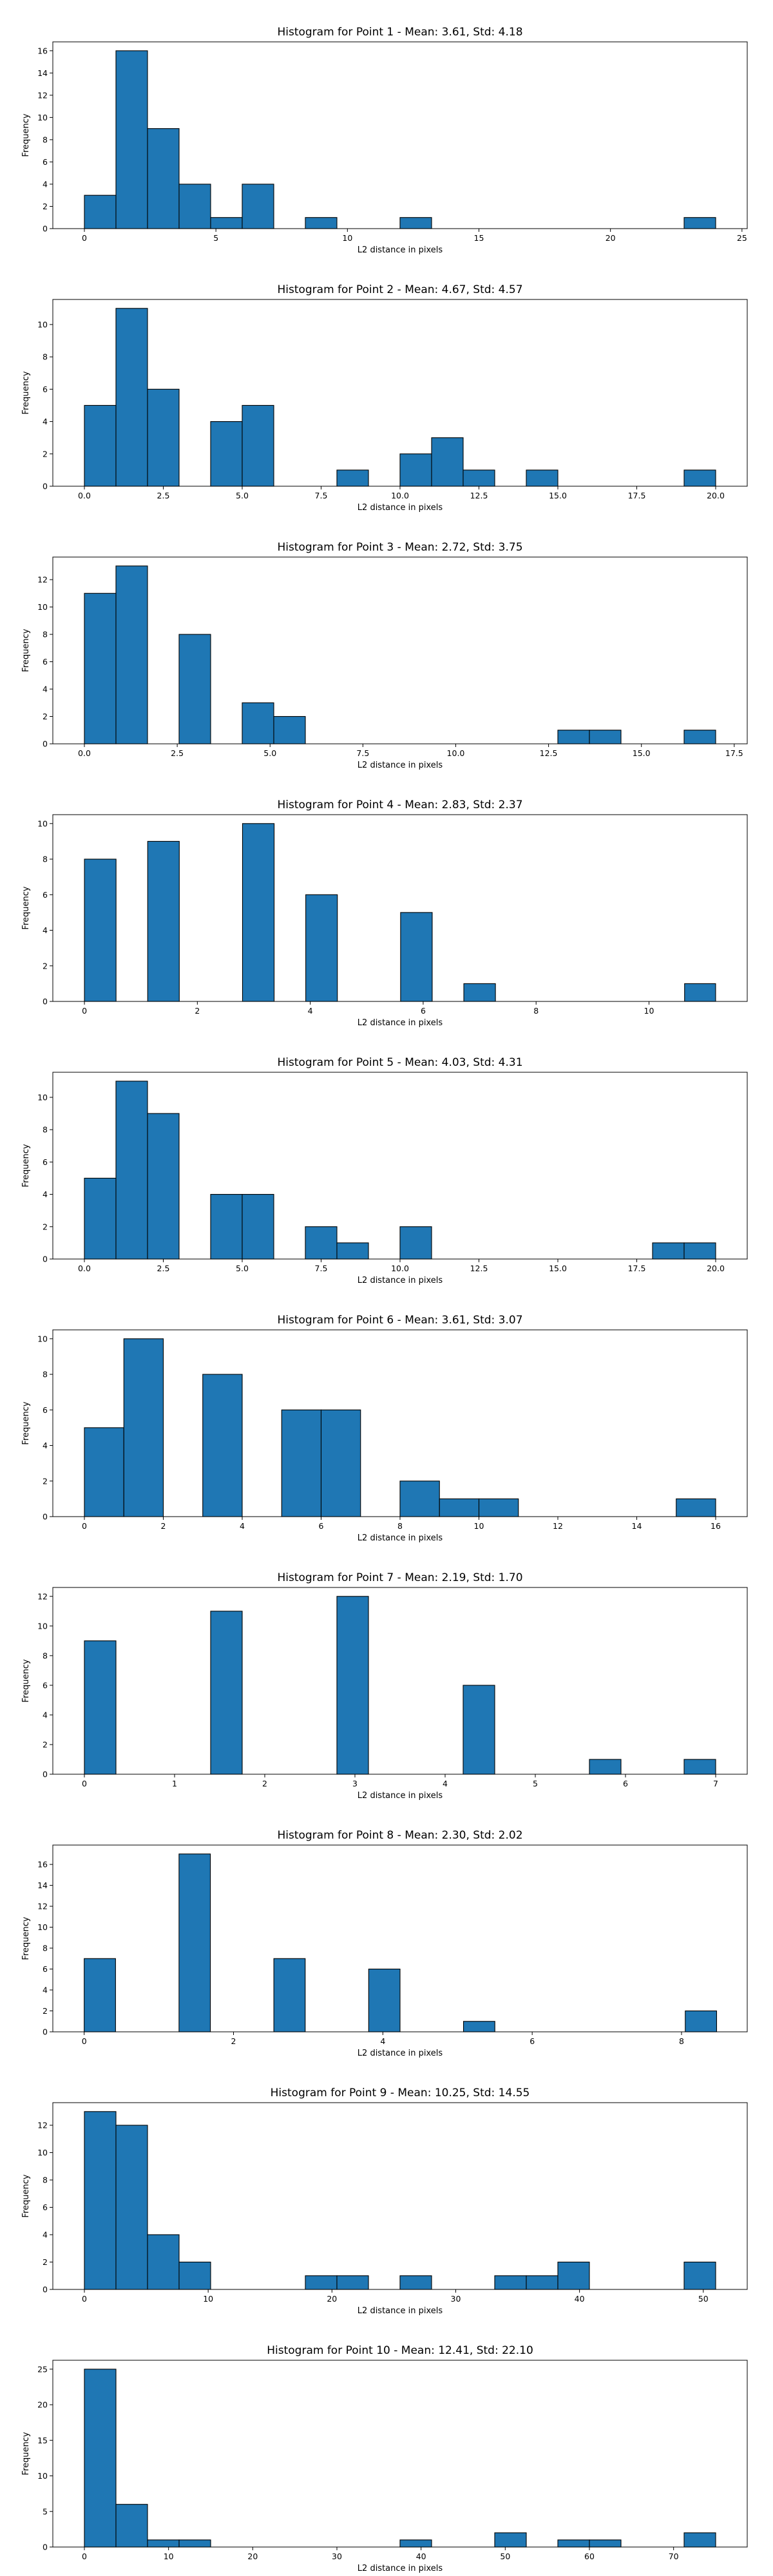 Image resolution: width=773 pixels, height=2576 pixels. What do you see at coordinates (84, 1268) in the screenshot?
I see `x-tick-label: 0.0` at bounding box center [84, 1268].